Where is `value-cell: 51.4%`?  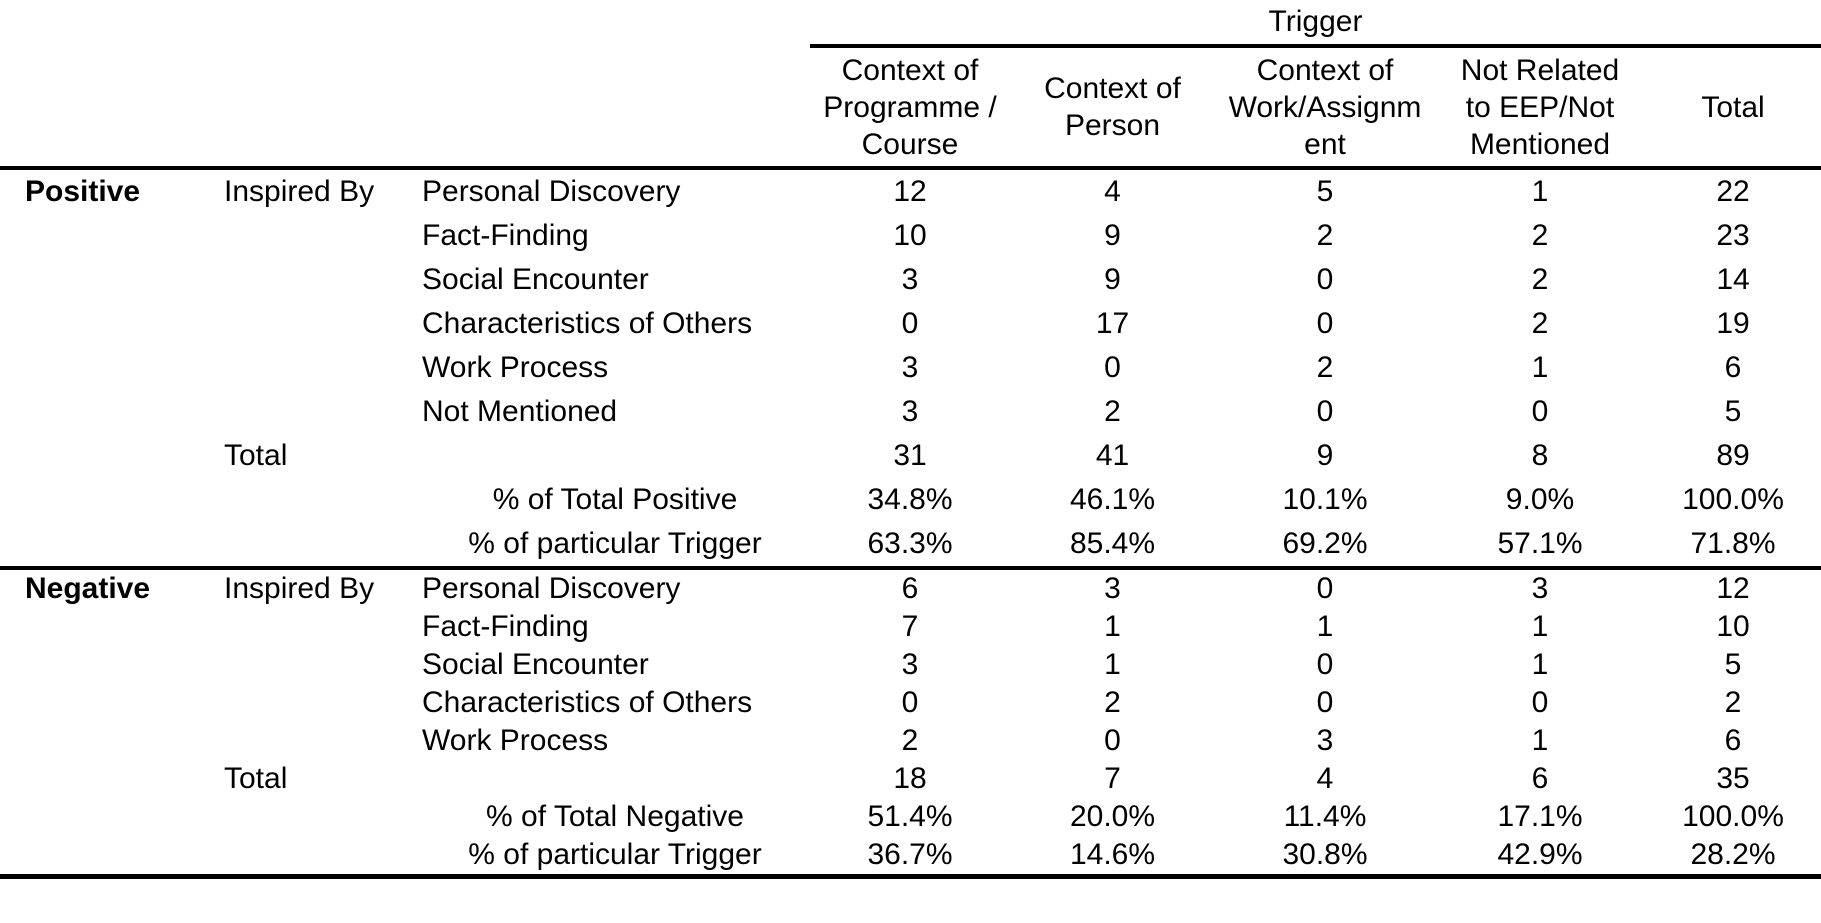
value-cell: 51.4% is located at coordinates (910, 816).